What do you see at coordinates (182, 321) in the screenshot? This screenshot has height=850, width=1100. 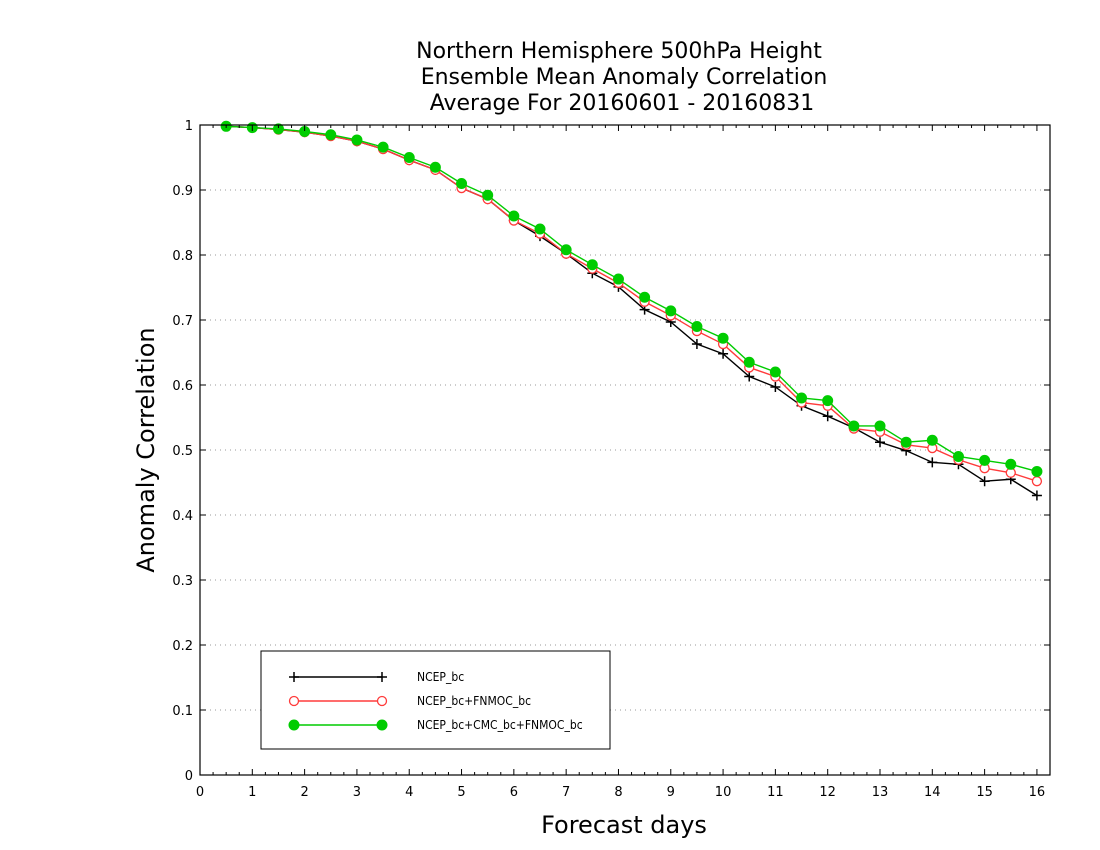 I see `y-tick-label: 0.7` at bounding box center [182, 321].